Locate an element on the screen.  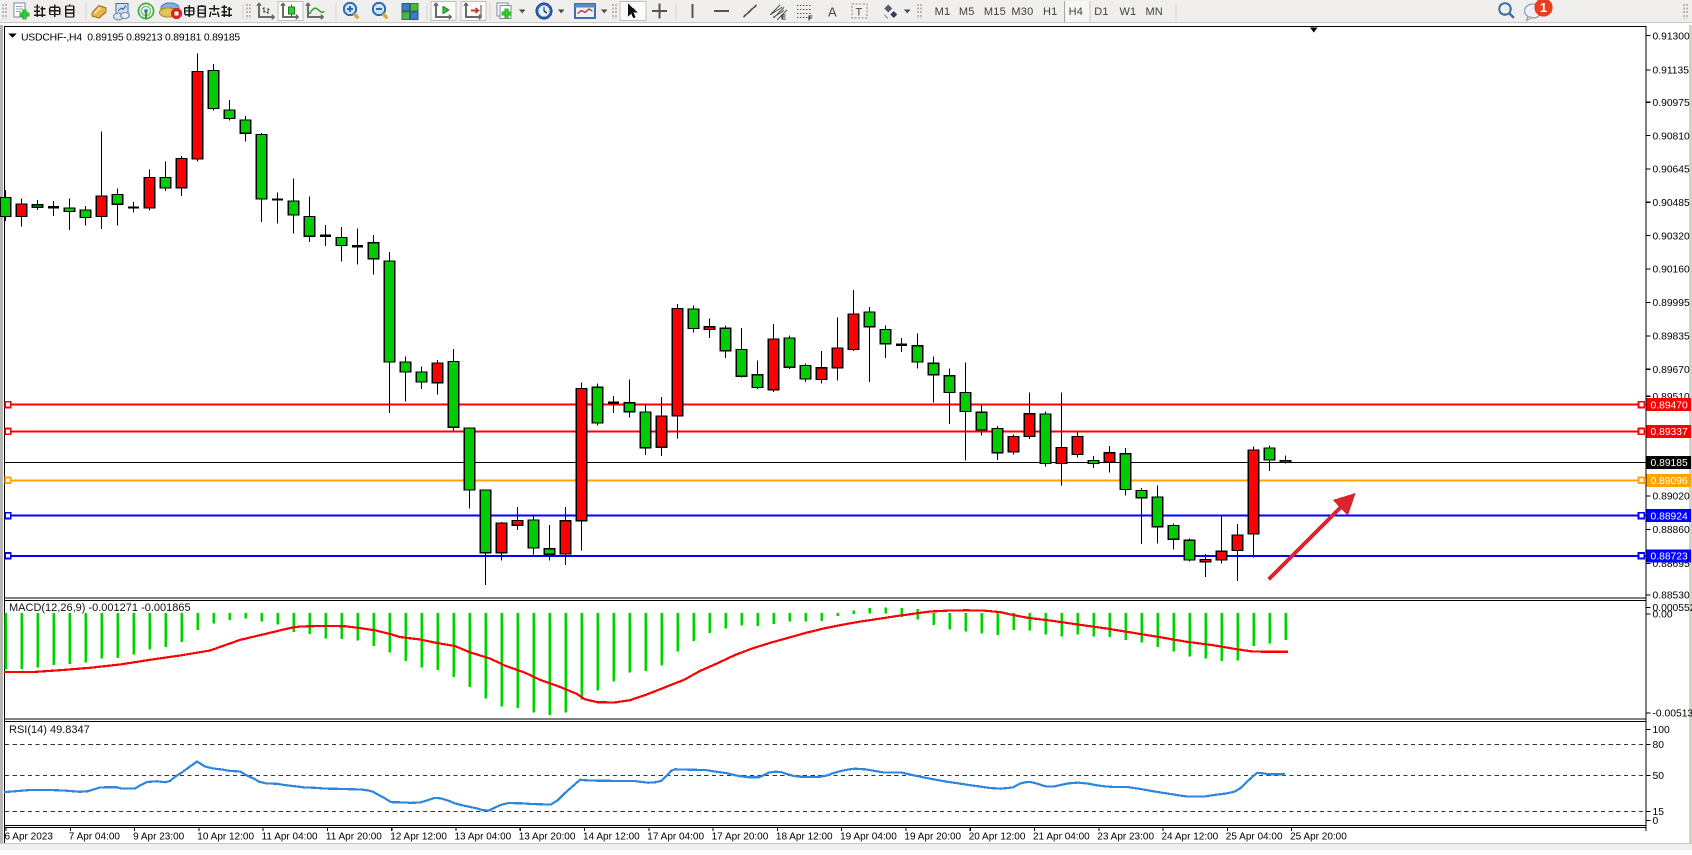
svg-text: A is located at coordinates (832, 12).